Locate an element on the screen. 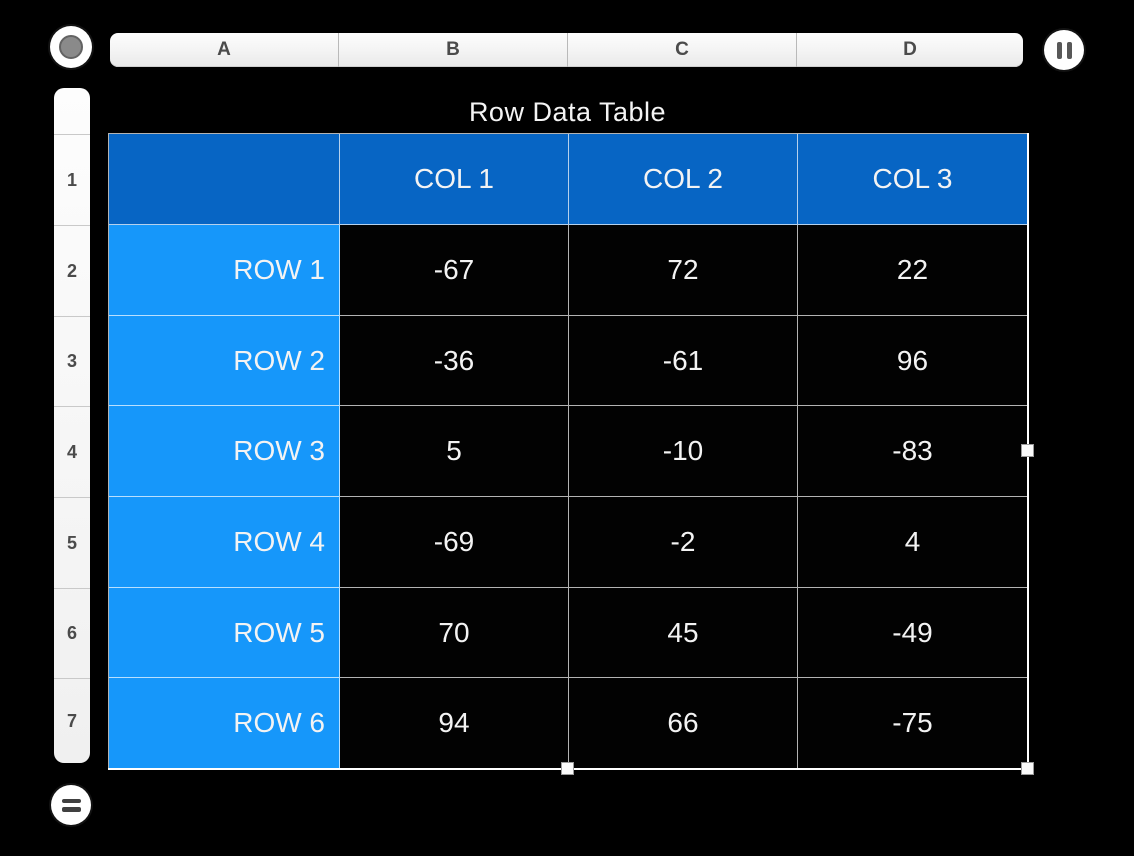  row-header-4: 4 is located at coordinates (72, 451).